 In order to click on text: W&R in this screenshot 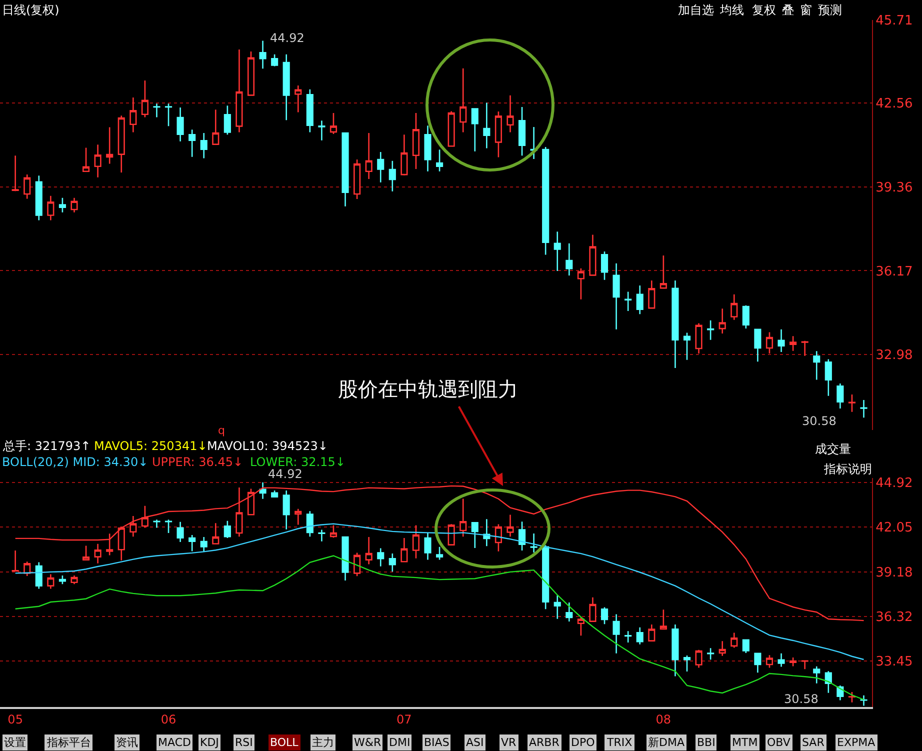, I will do `click(368, 742)`.